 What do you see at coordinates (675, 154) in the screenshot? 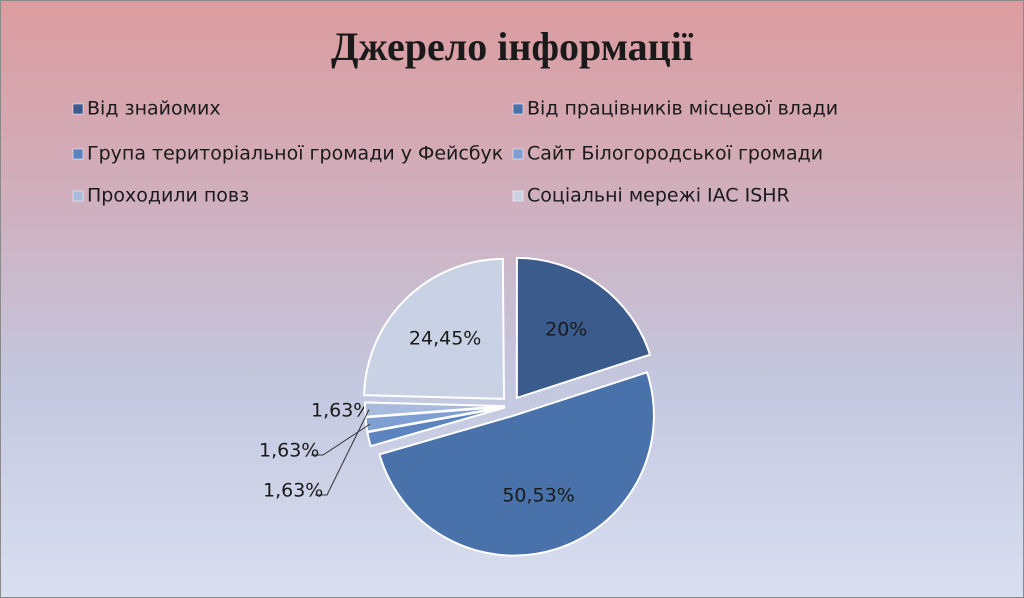
I see `legend-label: Сайт Білогородської громади` at bounding box center [675, 154].